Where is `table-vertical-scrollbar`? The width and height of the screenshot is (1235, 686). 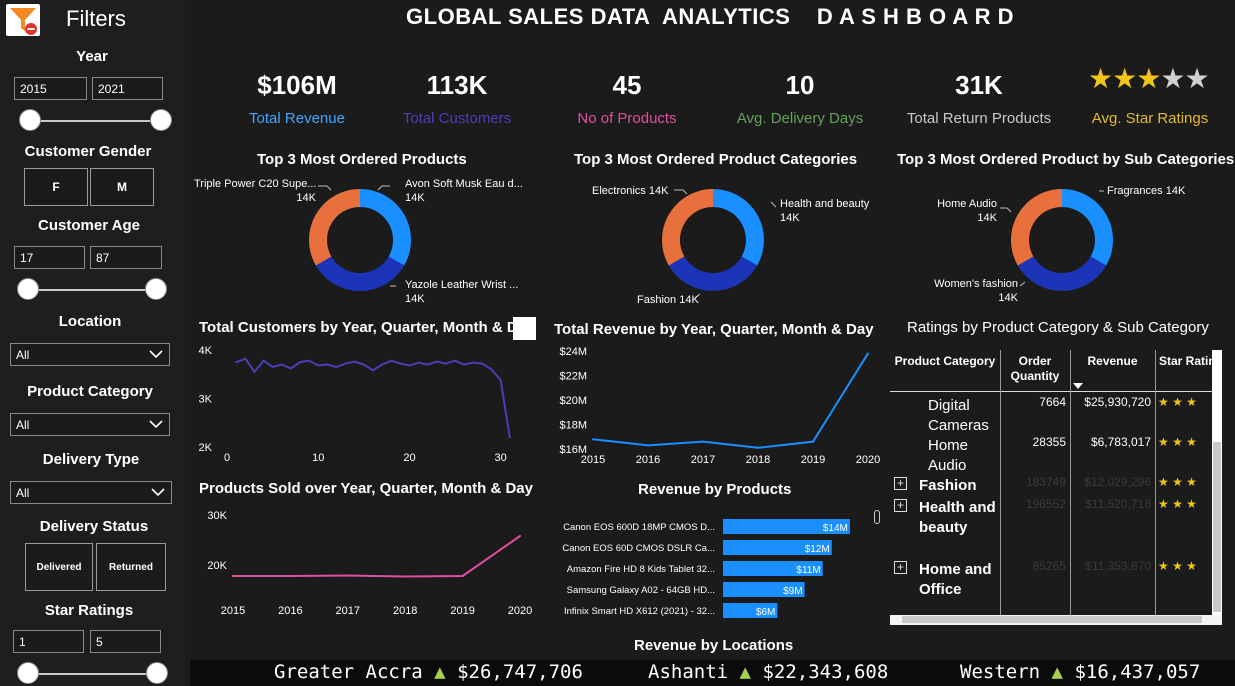 table-vertical-scrollbar is located at coordinates (1217, 482).